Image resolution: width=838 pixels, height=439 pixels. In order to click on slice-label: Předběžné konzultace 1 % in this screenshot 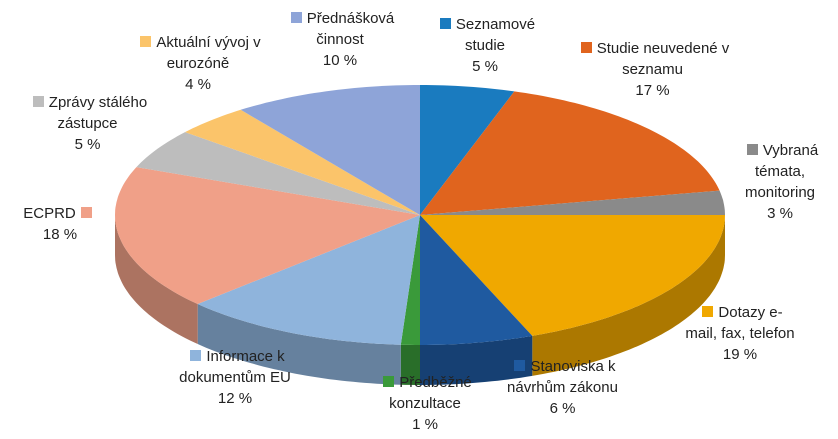, I will do `click(425, 403)`.